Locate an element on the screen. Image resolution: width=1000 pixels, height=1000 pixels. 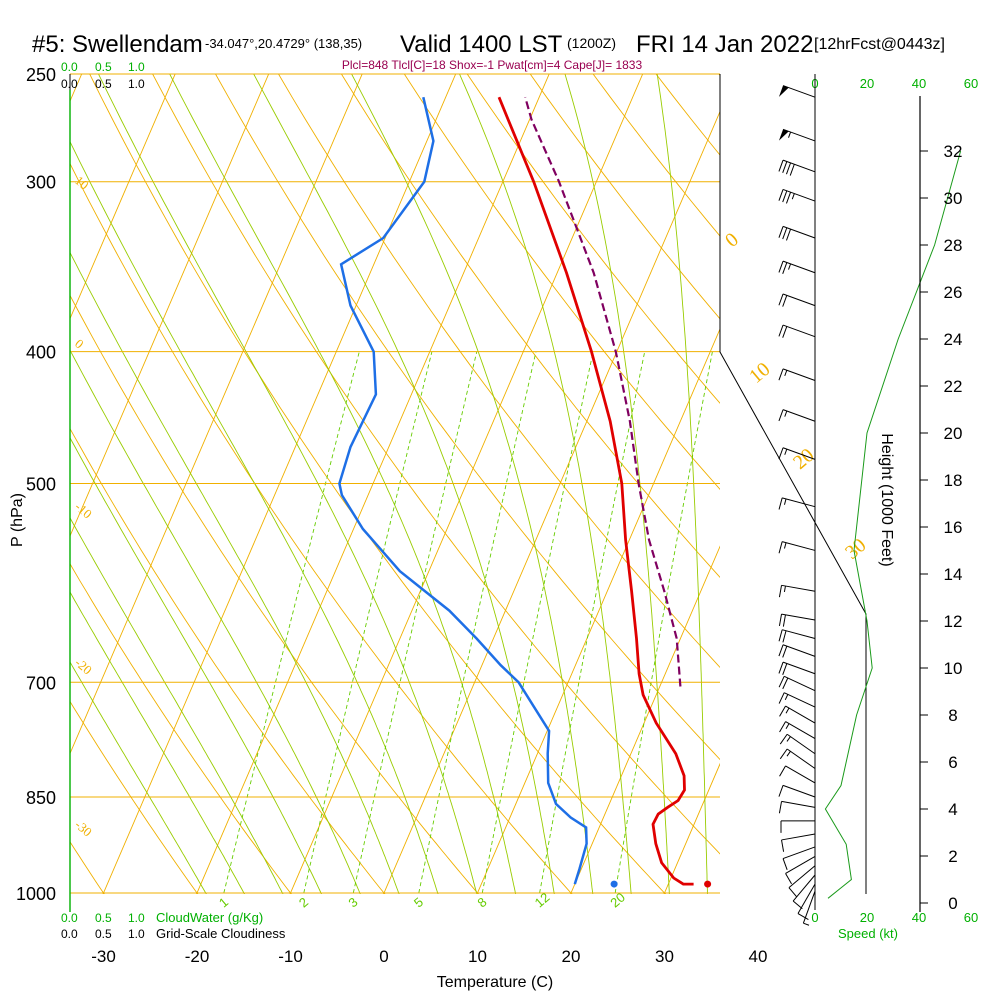
height-tick-label: 10 is located at coordinates (953, 668).